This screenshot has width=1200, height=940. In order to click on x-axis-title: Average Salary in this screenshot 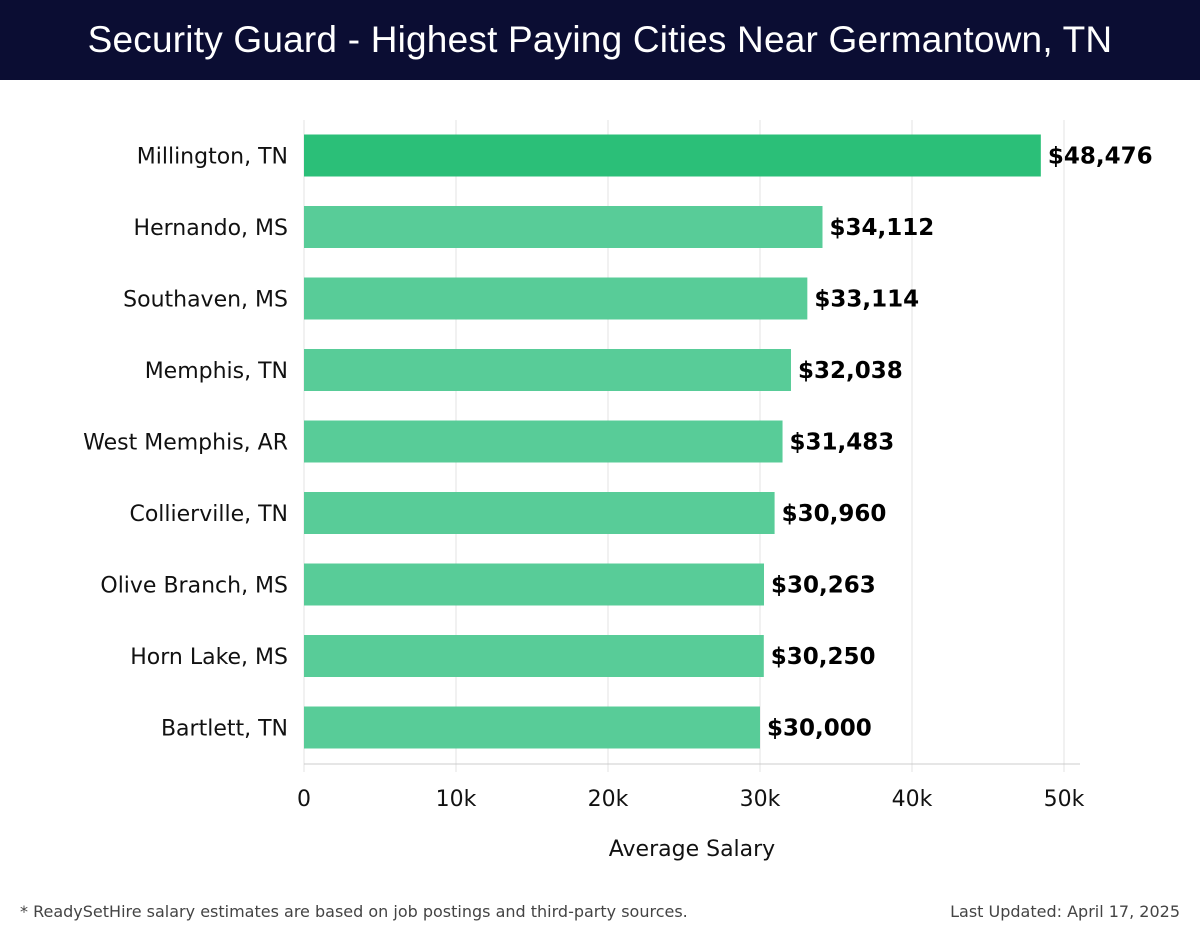, I will do `click(692, 849)`.